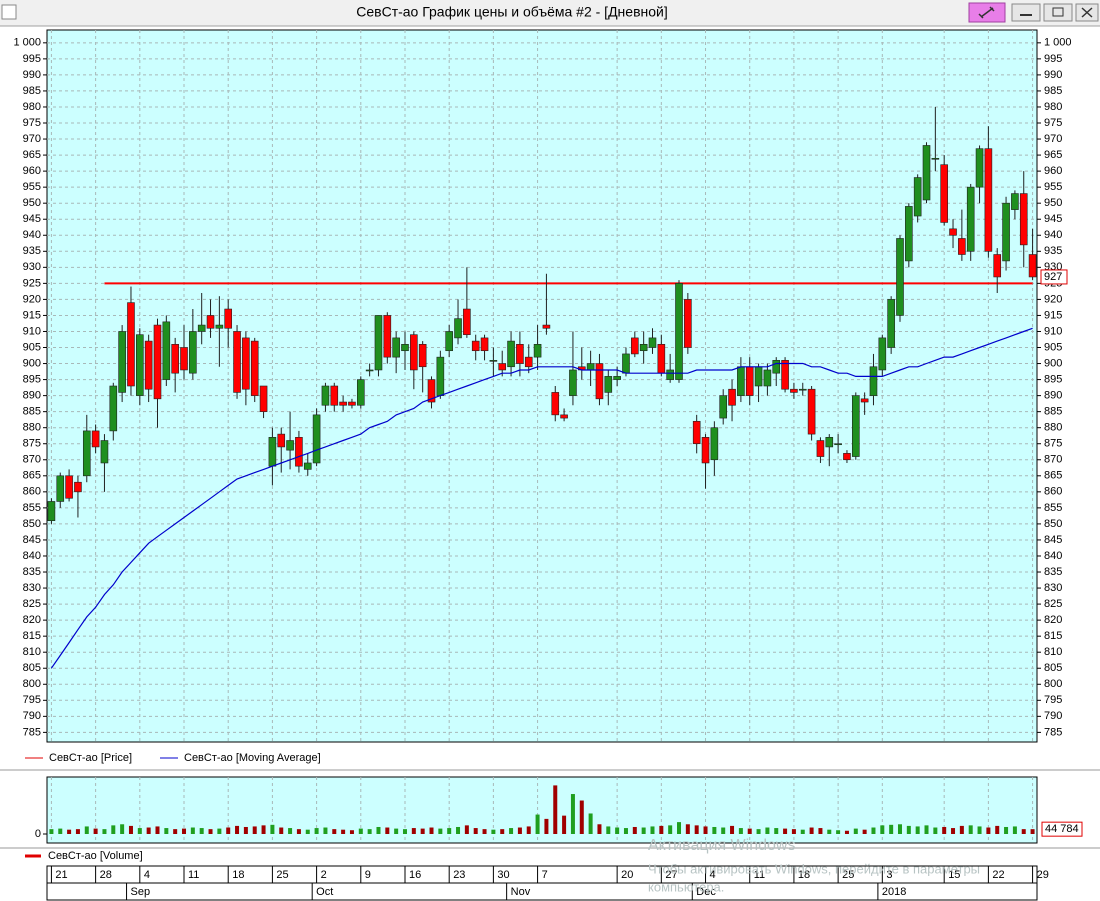  What do you see at coordinates (1053, 171) in the screenshot?
I see `y2-tick-label: 960` at bounding box center [1053, 171].